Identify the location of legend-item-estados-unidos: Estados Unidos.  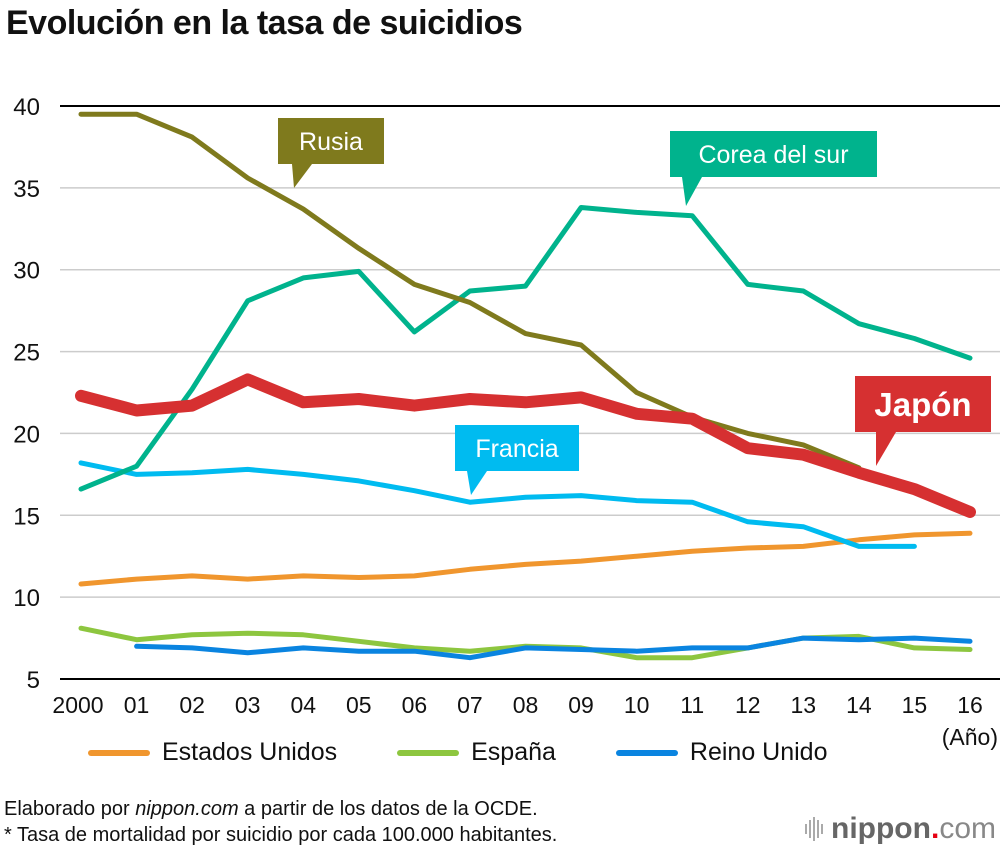
(212, 752).